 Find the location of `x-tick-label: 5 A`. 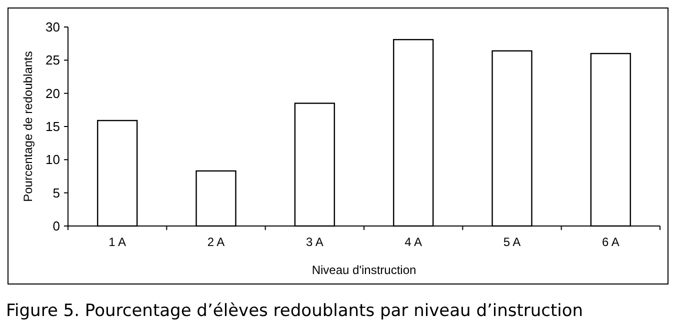

x-tick-label: 5 A is located at coordinates (512, 242).